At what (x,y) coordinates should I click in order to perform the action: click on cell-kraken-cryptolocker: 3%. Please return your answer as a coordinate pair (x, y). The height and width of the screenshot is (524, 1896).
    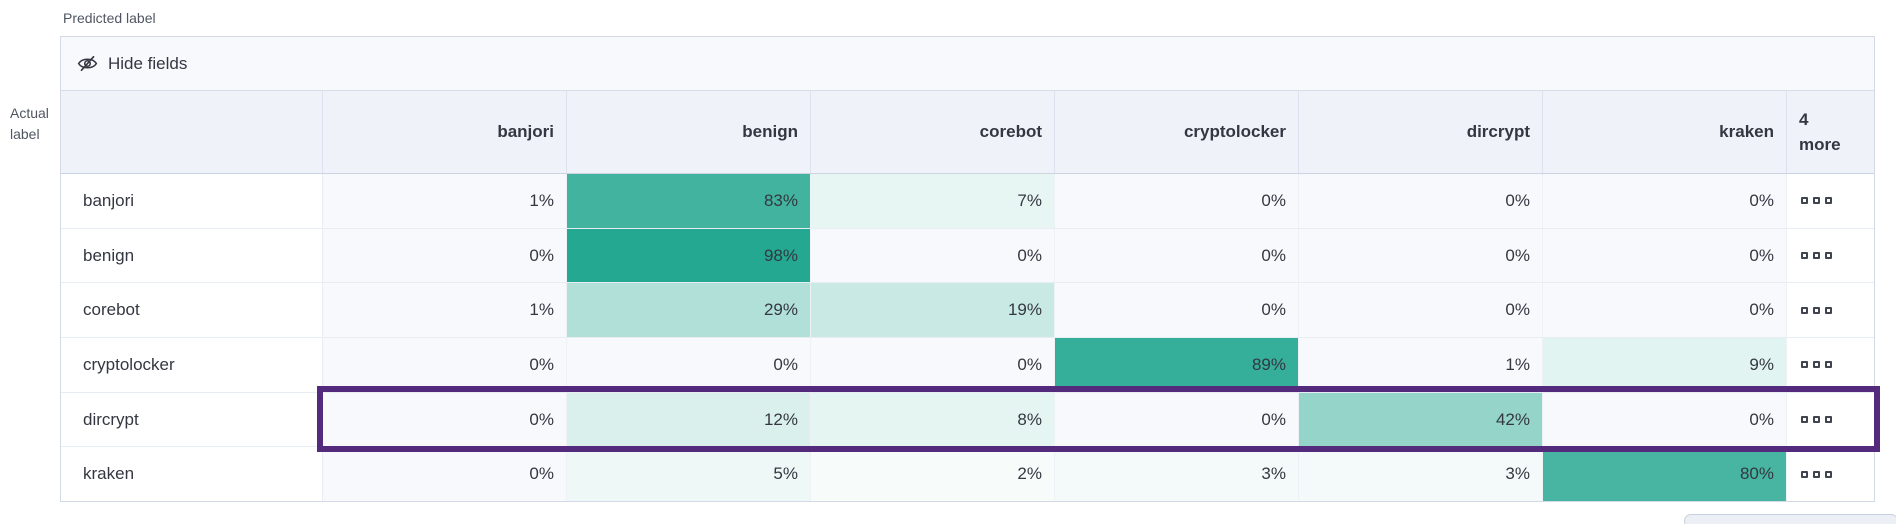
    Looking at the image, I should click on (1177, 474).